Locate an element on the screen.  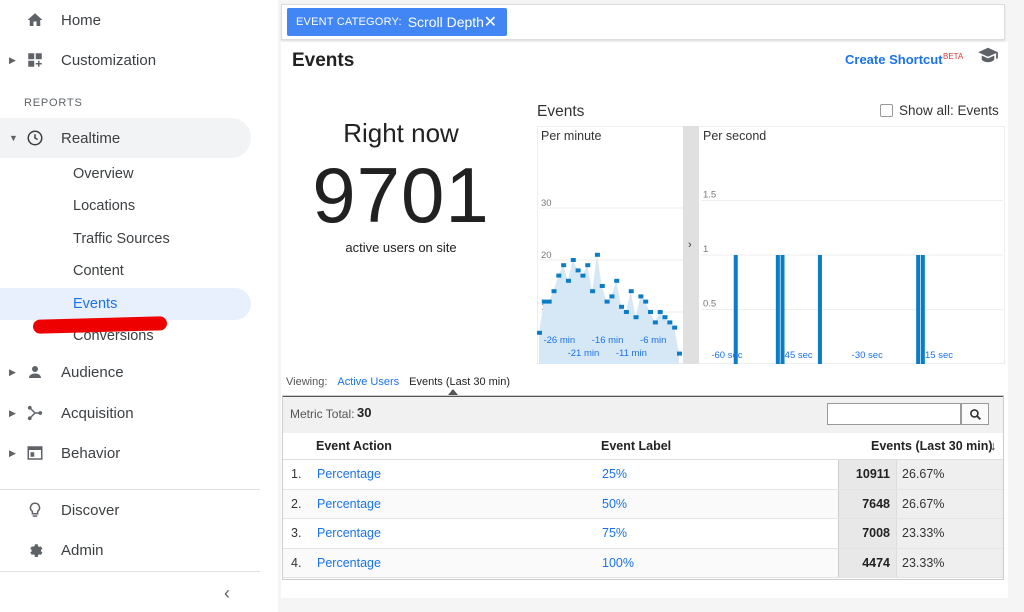
per-minute-title: Per minute is located at coordinates (571, 136).